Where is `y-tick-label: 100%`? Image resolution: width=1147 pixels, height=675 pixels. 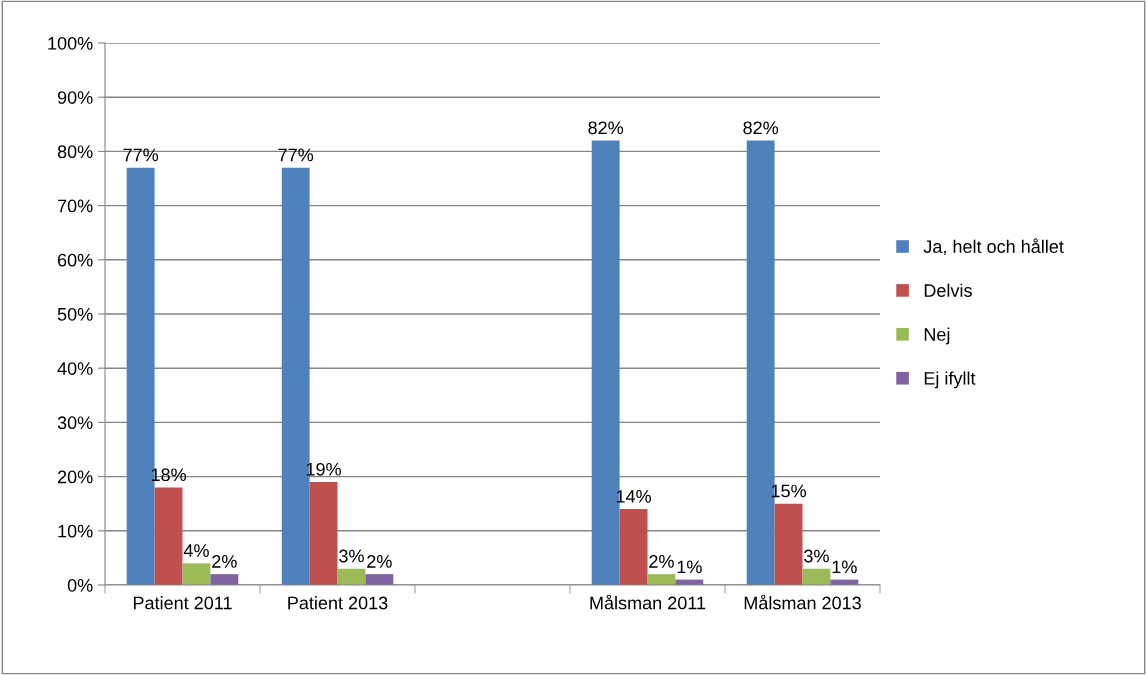
y-tick-label: 100% is located at coordinates (70, 43).